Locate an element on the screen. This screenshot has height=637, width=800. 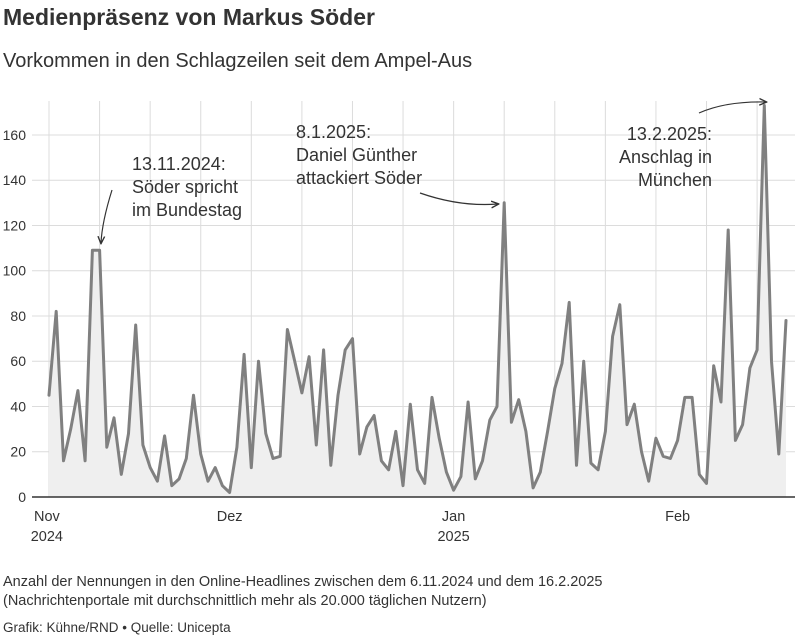
source-credit: Grafik: Kühne/RND • Quelle: Unicepta is located at coordinates (117, 627).